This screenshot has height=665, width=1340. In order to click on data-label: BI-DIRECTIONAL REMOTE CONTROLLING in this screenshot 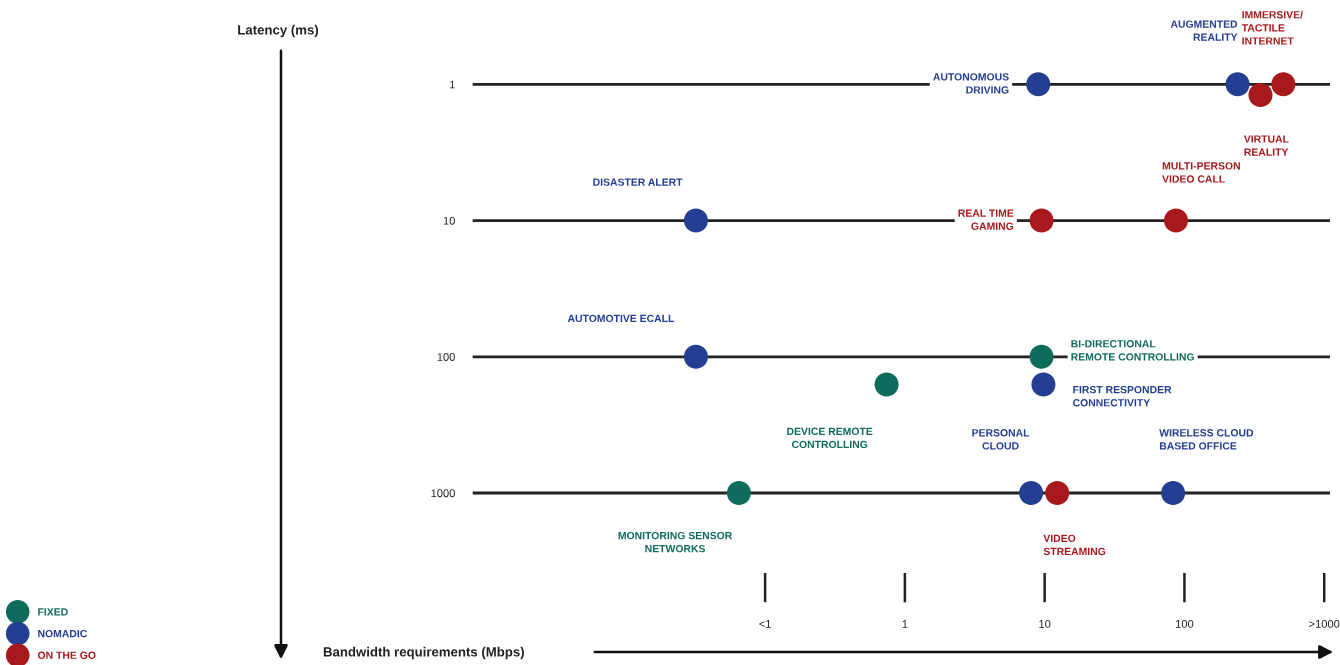, I will do `click(1132, 350)`.